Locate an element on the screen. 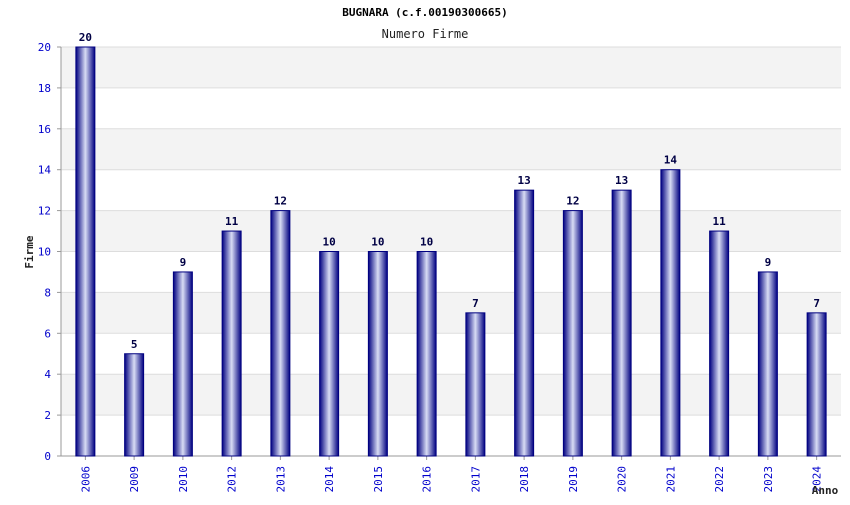 The height and width of the screenshot is (505, 850). y-tick-label: 2 is located at coordinates (47, 415).